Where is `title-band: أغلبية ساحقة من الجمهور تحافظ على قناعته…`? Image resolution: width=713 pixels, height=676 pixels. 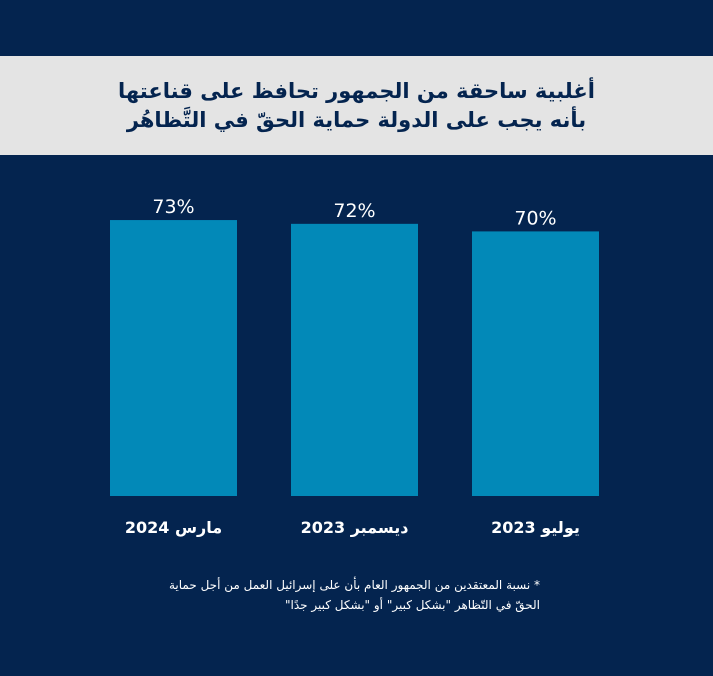
title-band: أغلبية ساحقة من الجمهور تحافظ على قناعته… is located at coordinates (356, 105).